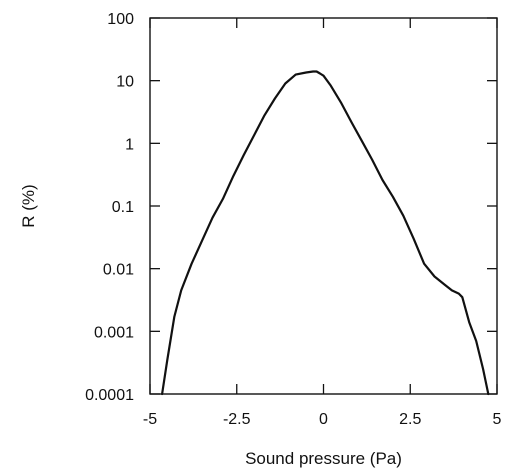 This screenshot has width=512, height=474. What do you see at coordinates (323, 419) in the screenshot?
I see `x-tick-label-2: 0` at bounding box center [323, 419].